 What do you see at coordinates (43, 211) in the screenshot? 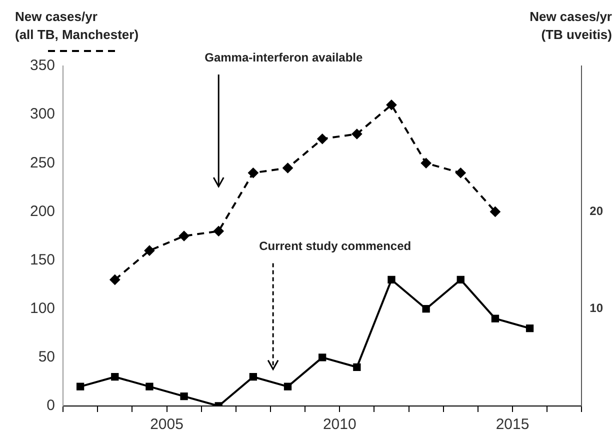
I see `y-tick-label: 200` at bounding box center [43, 211].